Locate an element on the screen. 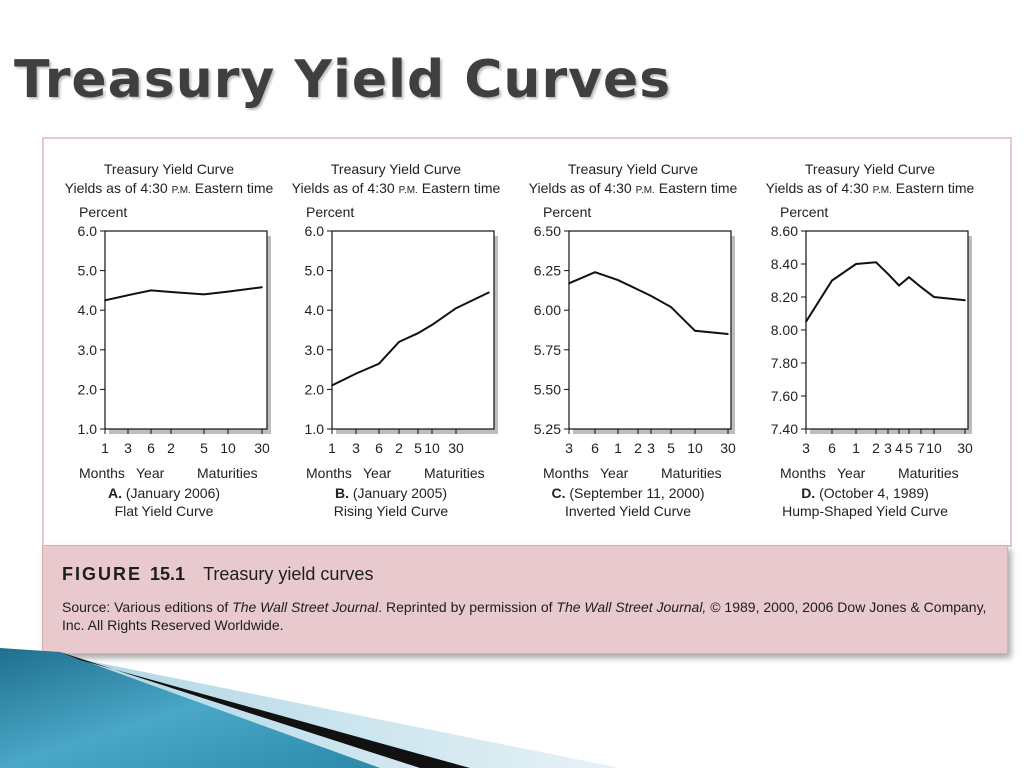 This screenshot has height=768, width=1024. y-tick-label: 7.40 is located at coordinates (784, 429).